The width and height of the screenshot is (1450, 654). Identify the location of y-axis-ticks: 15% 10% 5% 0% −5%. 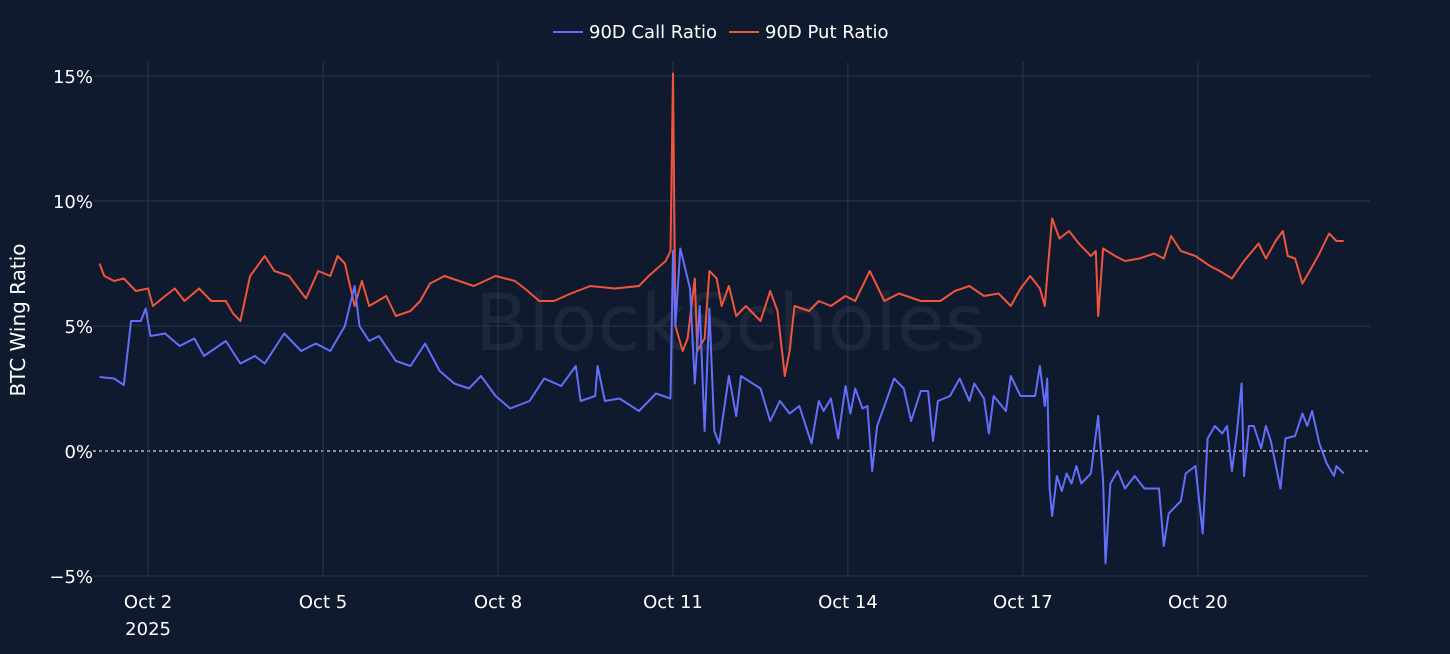
(71, 327).